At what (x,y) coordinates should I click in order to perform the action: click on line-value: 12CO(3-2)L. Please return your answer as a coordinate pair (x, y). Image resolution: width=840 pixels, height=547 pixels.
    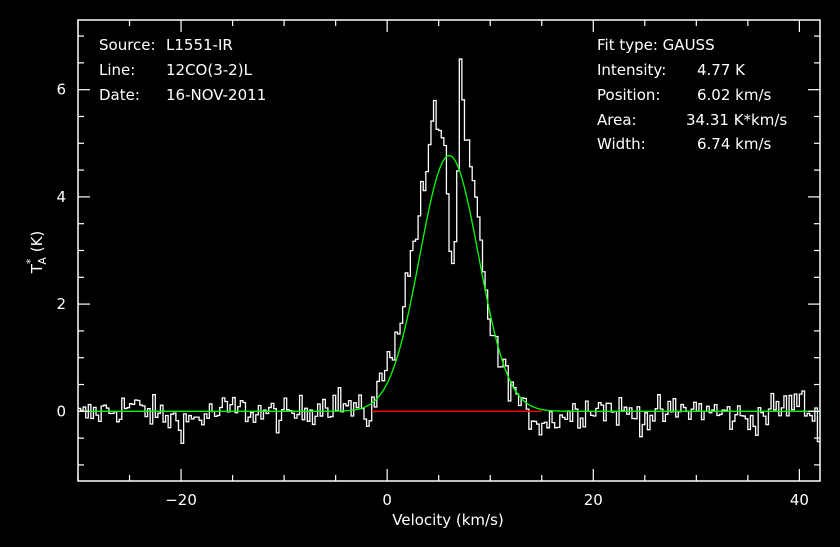
    Looking at the image, I should click on (209, 70).